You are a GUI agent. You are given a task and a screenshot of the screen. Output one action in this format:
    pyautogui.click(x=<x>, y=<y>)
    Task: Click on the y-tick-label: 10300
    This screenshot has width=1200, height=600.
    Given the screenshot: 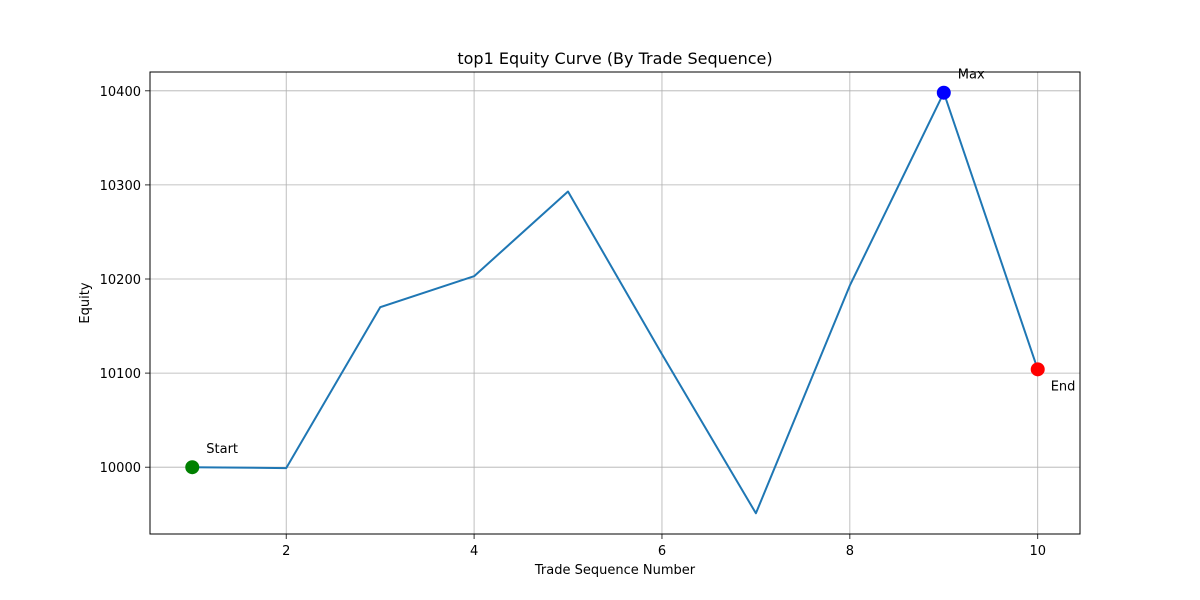 What is the action you would take?
    pyautogui.click(x=120, y=186)
    